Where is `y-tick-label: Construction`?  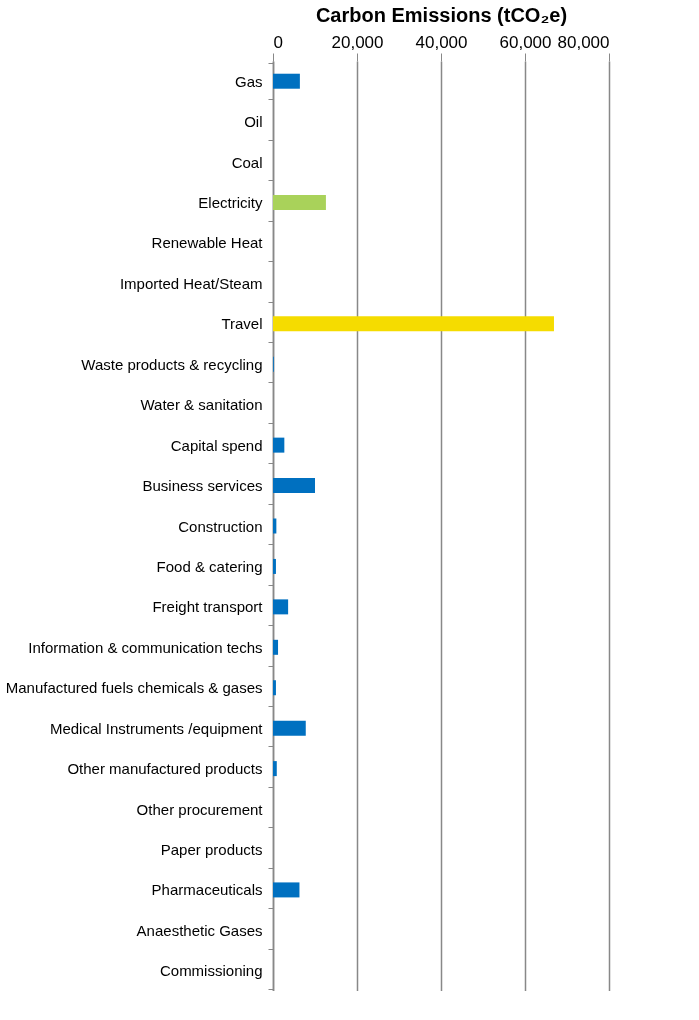 y-tick-label: Construction is located at coordinates (220, 526).